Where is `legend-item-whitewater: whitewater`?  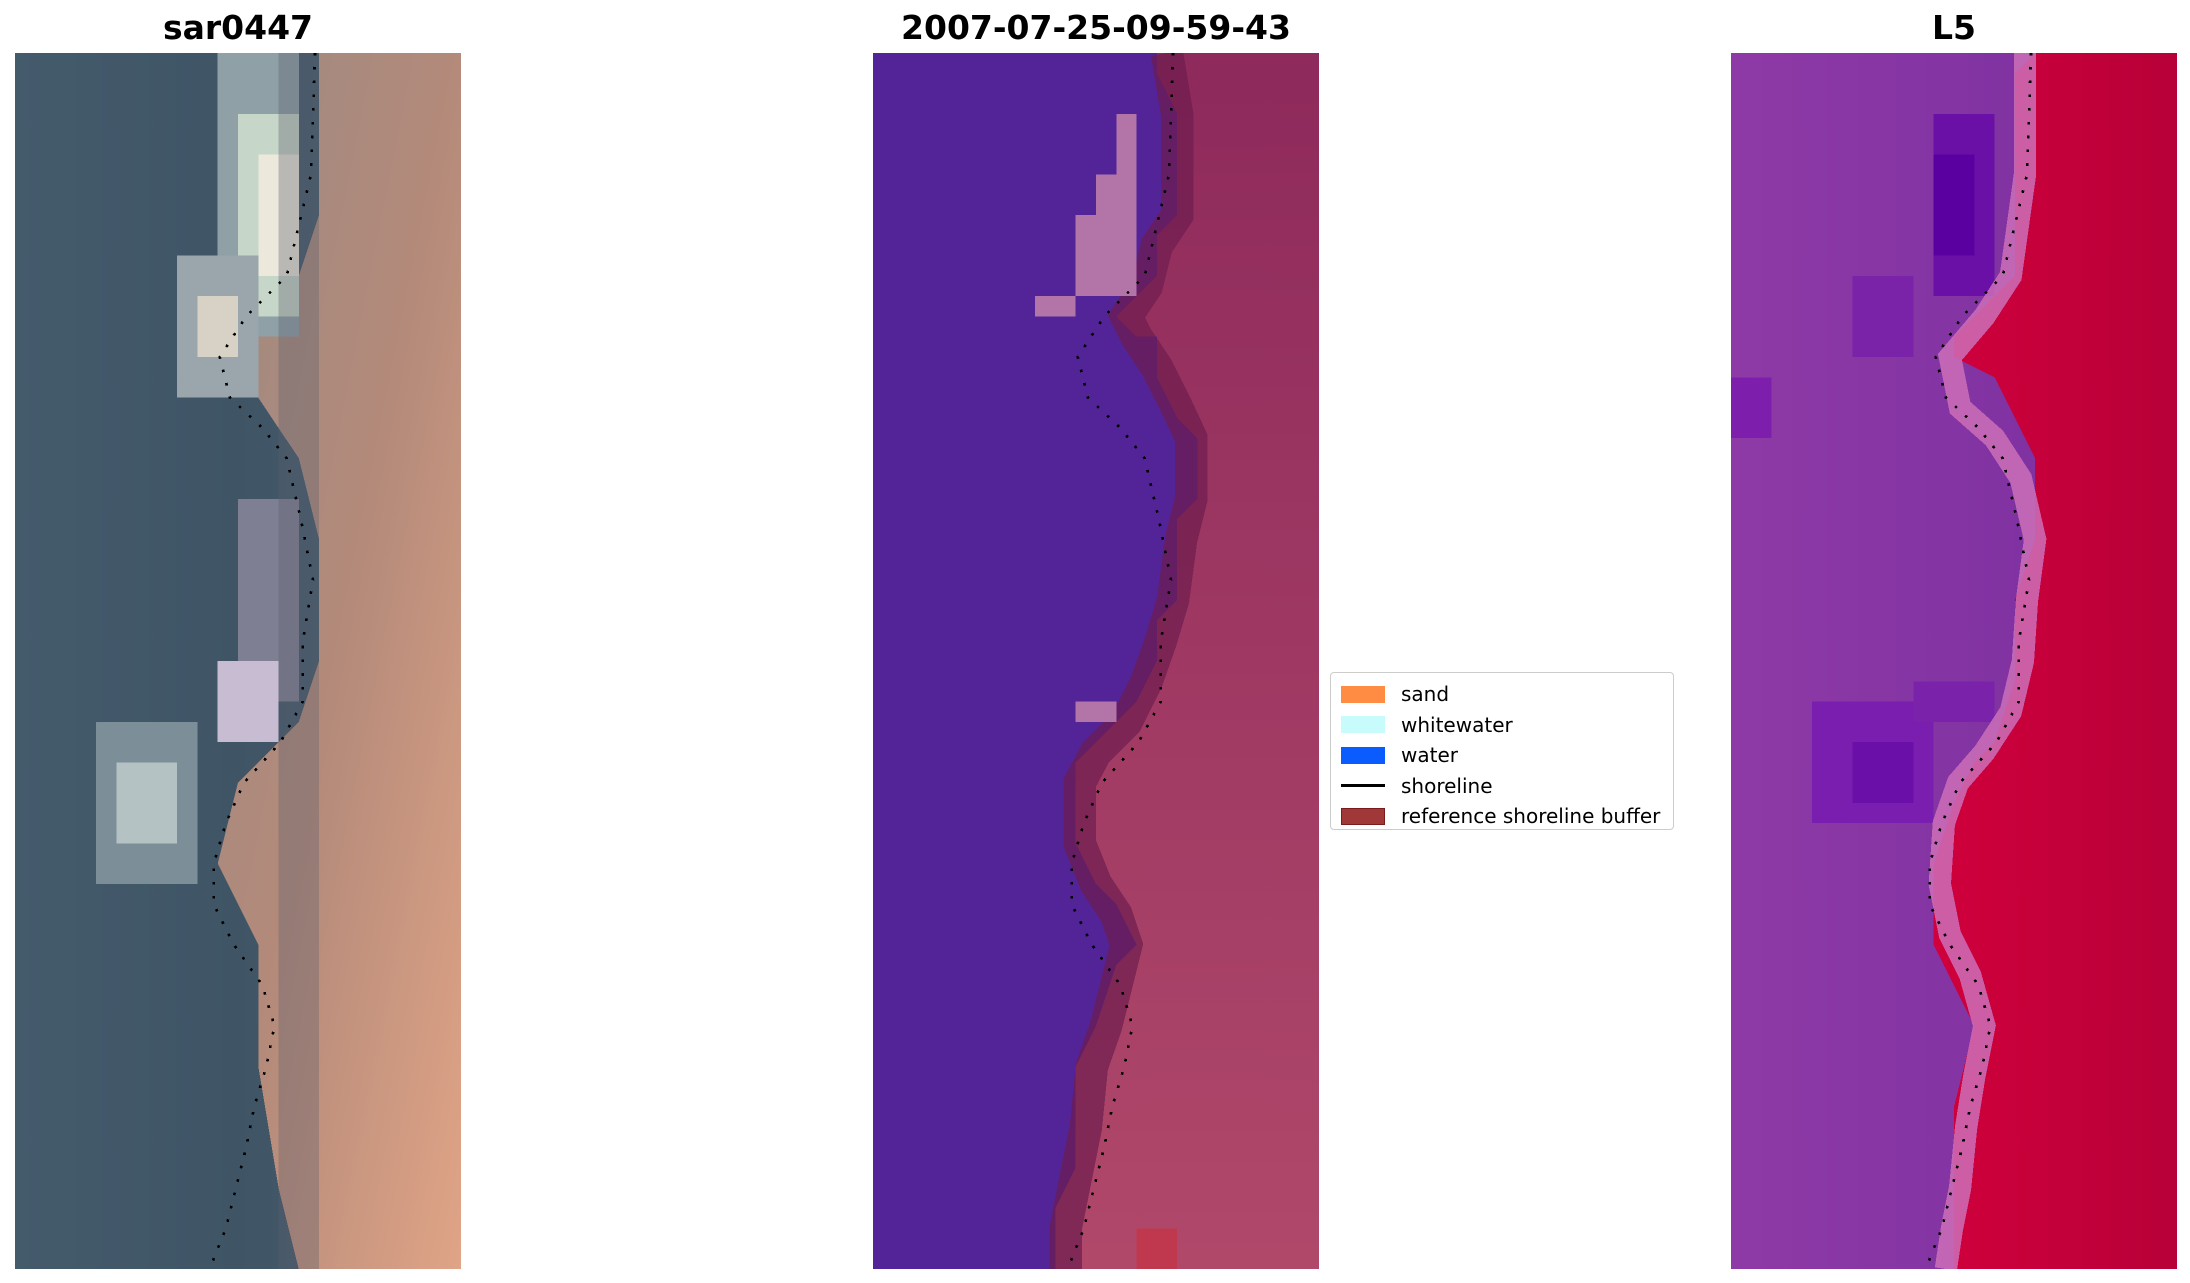 legend-item-whitewater: whitewater is located at coordinates (1502, 725).